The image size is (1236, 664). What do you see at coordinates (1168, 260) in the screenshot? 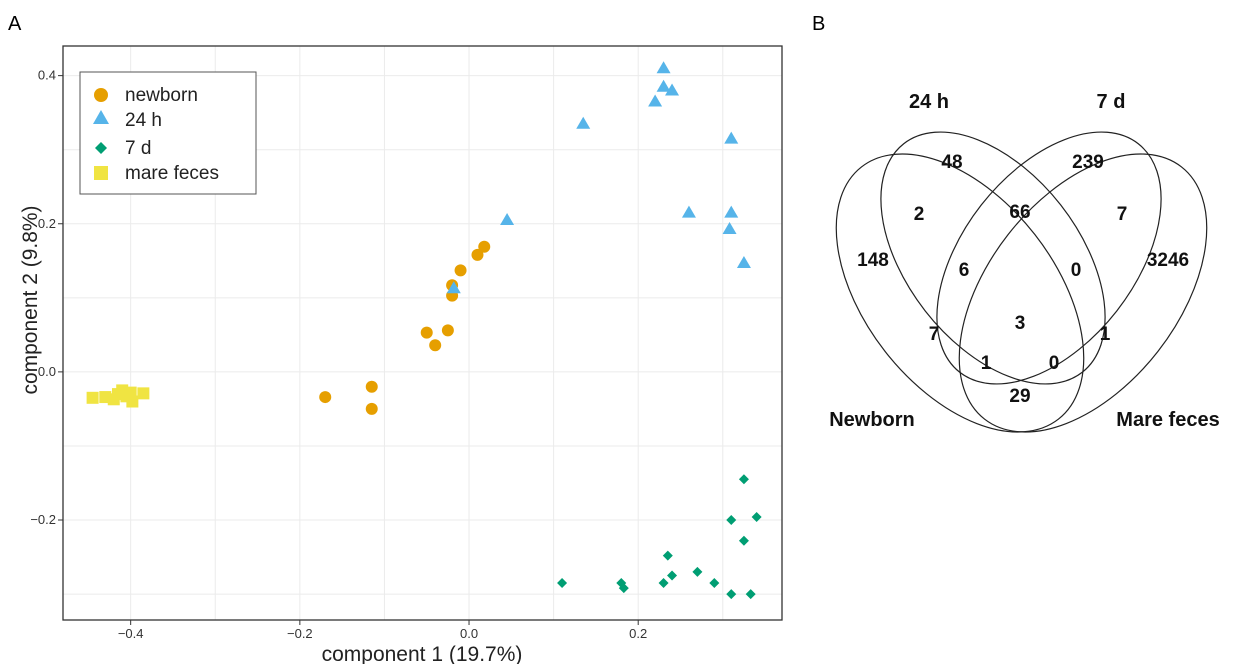
I see `venn-count-mare-only: 3246` at bounding box center [1168, 260].